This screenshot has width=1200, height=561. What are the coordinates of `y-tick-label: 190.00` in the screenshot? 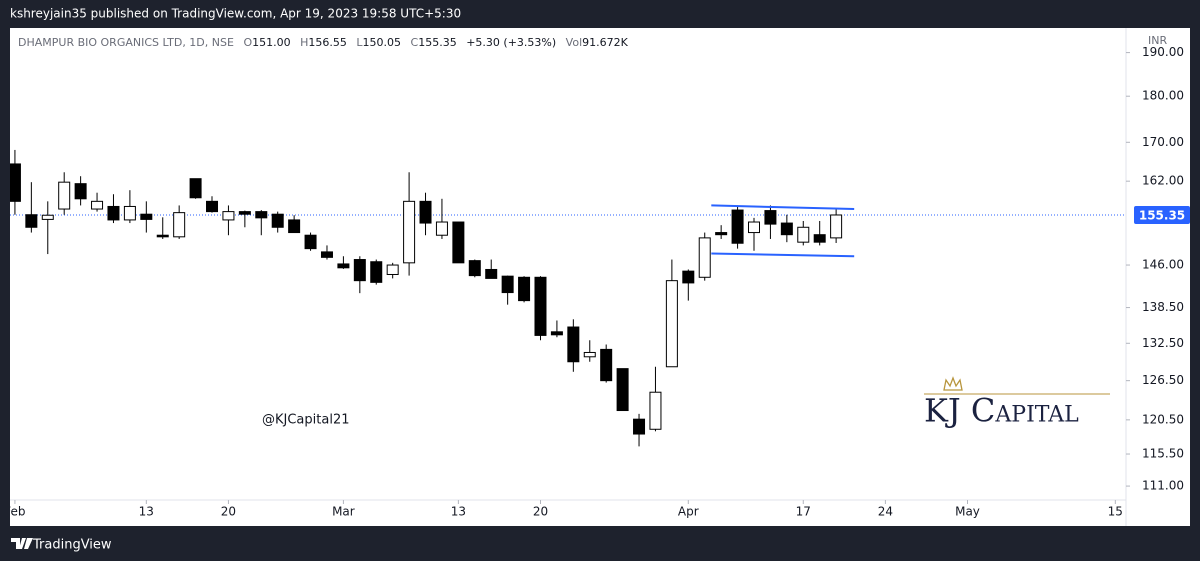 It's located at (1163, 52).